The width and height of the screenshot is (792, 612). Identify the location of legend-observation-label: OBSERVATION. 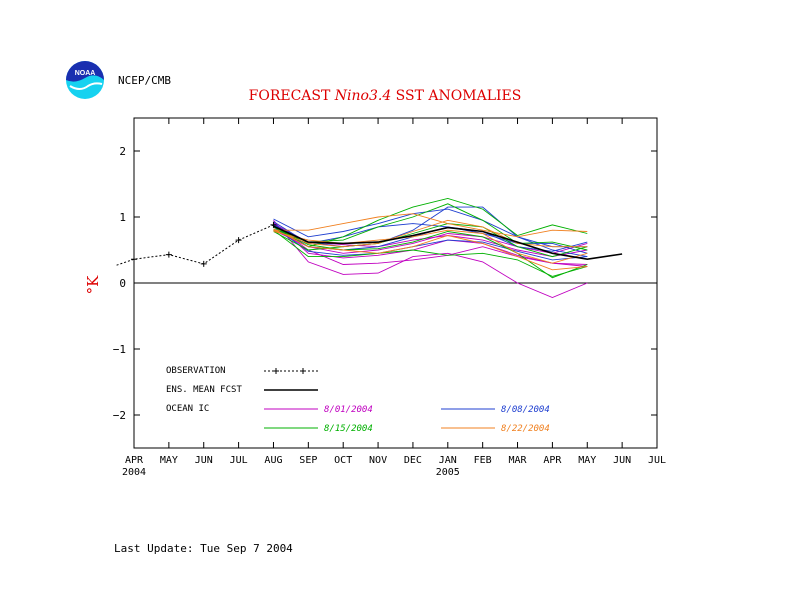
(196, 371).